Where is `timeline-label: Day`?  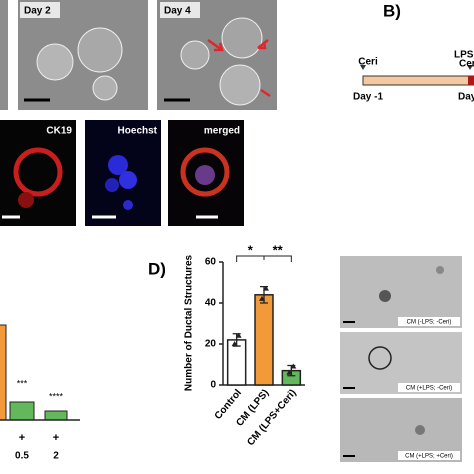
timeline-label: Day is located at coordinates (466, 97).